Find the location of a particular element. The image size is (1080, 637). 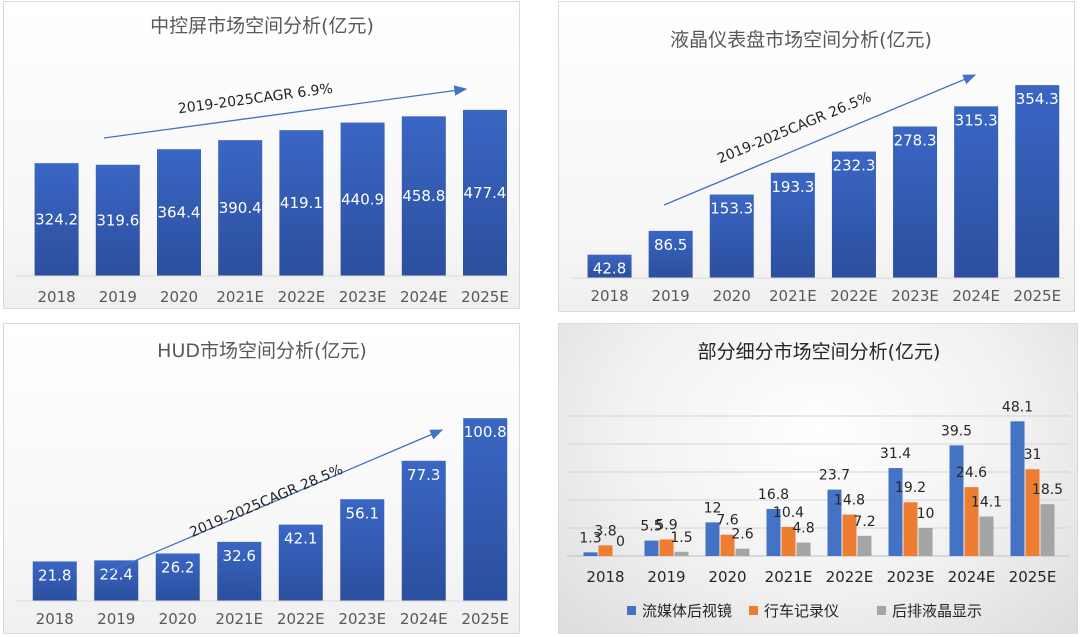

data-label: 153.3 is located at coordinates (731, 209).